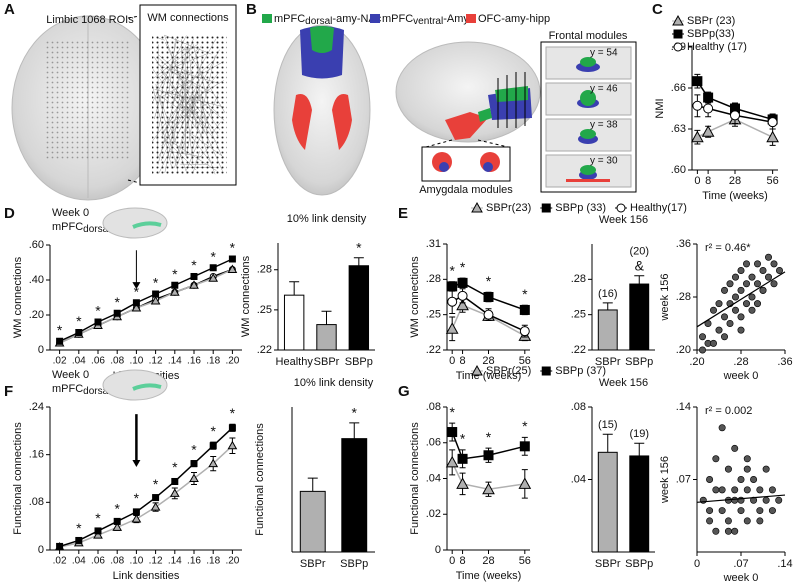  I want to click on green-module, so click(485, 115).